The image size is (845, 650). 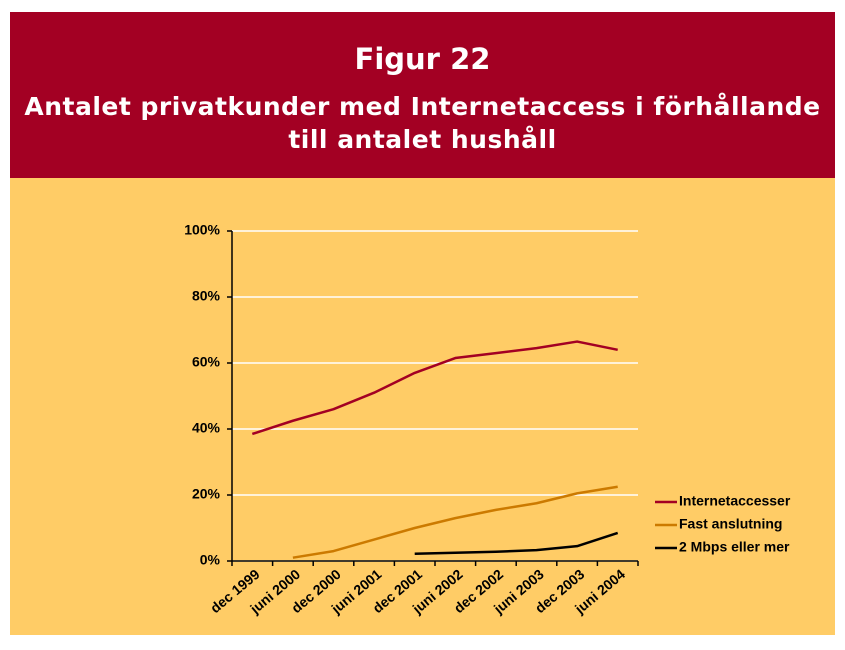 What do you see at coordinates (210, 560) in the screenshot?
I see `y-tick-label: 0%` at bounding box center [210, 560].